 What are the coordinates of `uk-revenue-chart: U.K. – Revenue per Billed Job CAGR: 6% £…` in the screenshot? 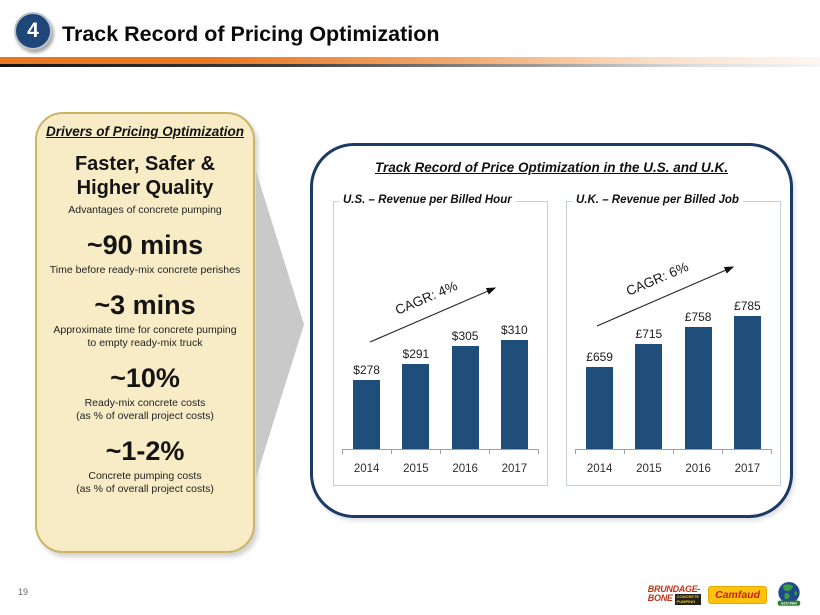 It's located at (673, 340).